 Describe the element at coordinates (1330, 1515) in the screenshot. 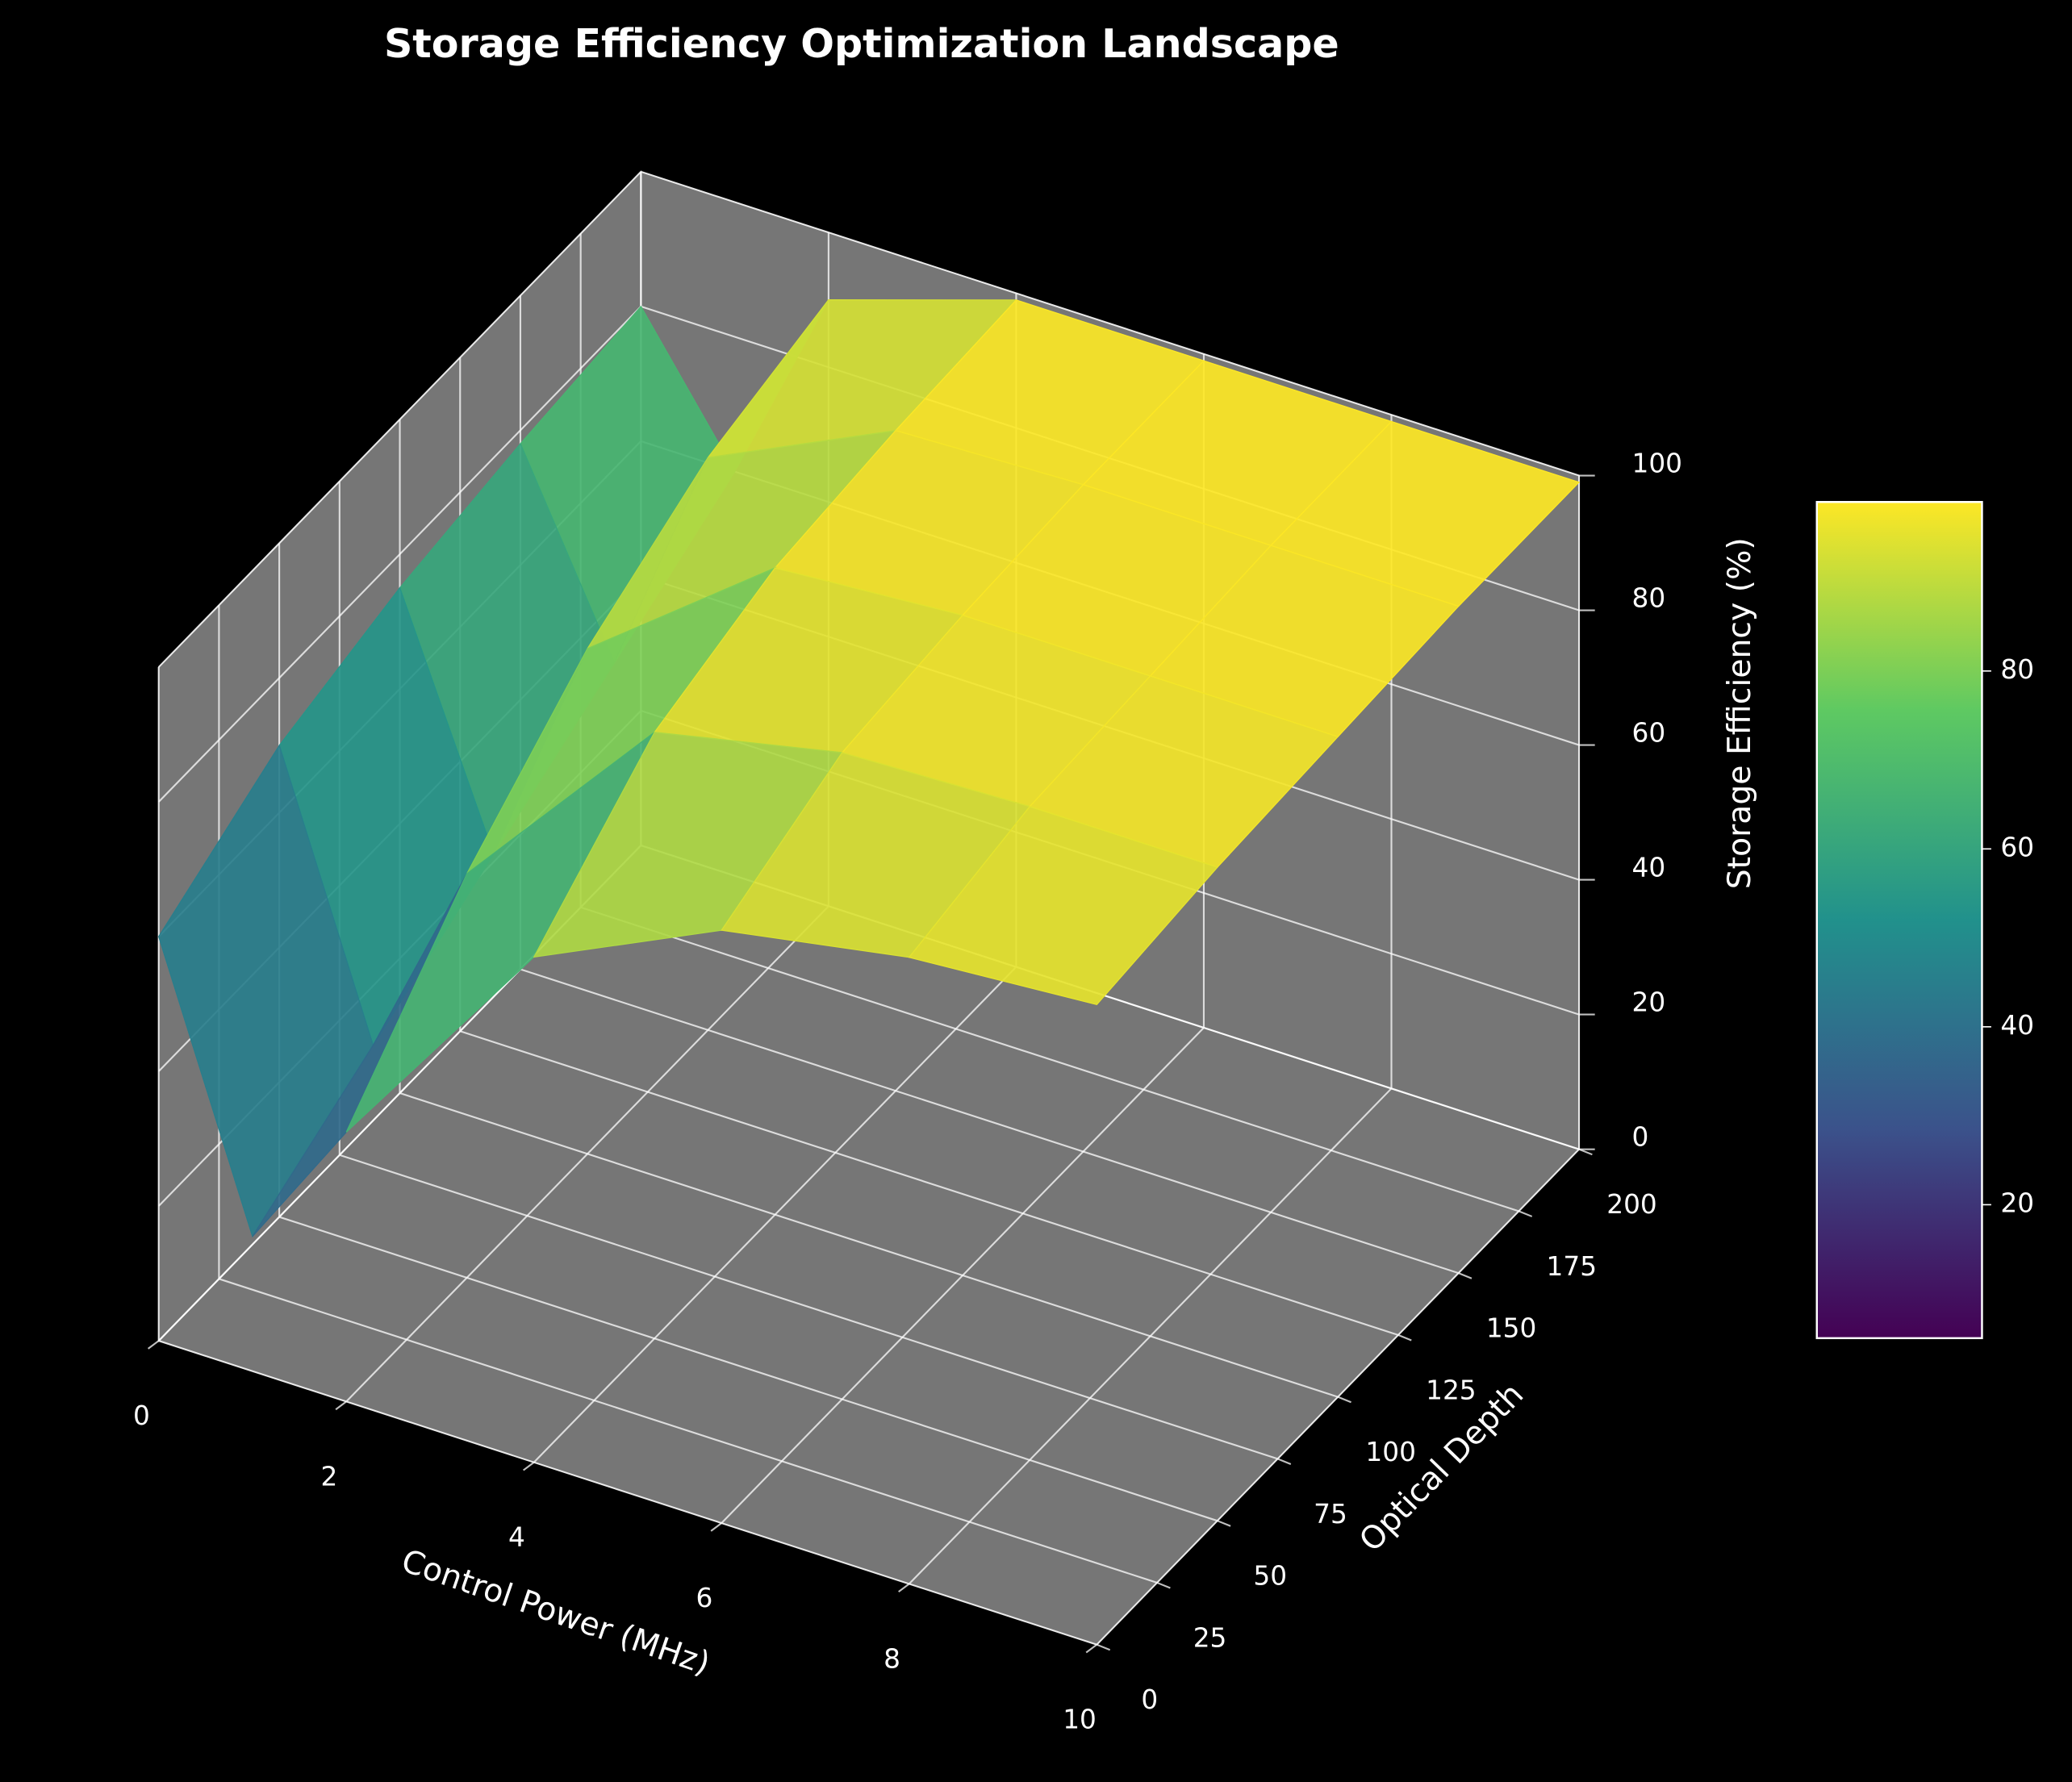

I see `y-tick-label: 75` at that location.